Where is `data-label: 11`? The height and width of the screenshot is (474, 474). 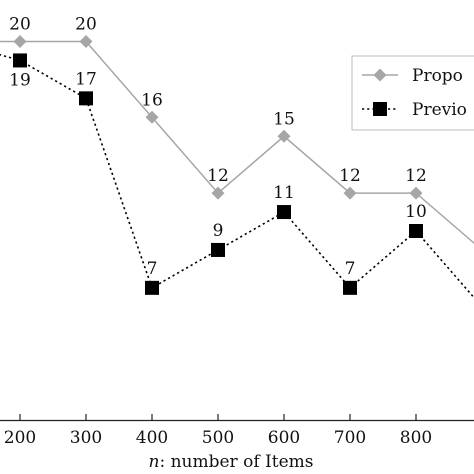 data-label: 11 is located at coordinates (284, 193).